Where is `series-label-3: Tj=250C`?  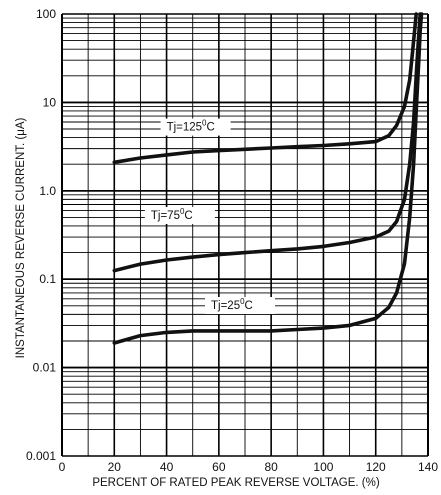
series-label-3: Tj=250C is located at coordinates (232, 304).